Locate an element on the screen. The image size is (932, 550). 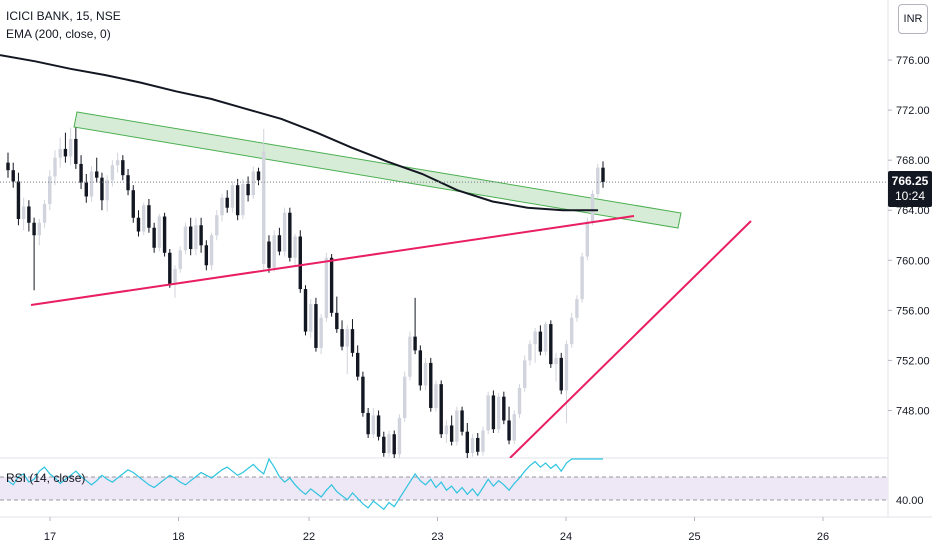
rsi-legend: RSI (14, close) is located at coordinates (46, 478).